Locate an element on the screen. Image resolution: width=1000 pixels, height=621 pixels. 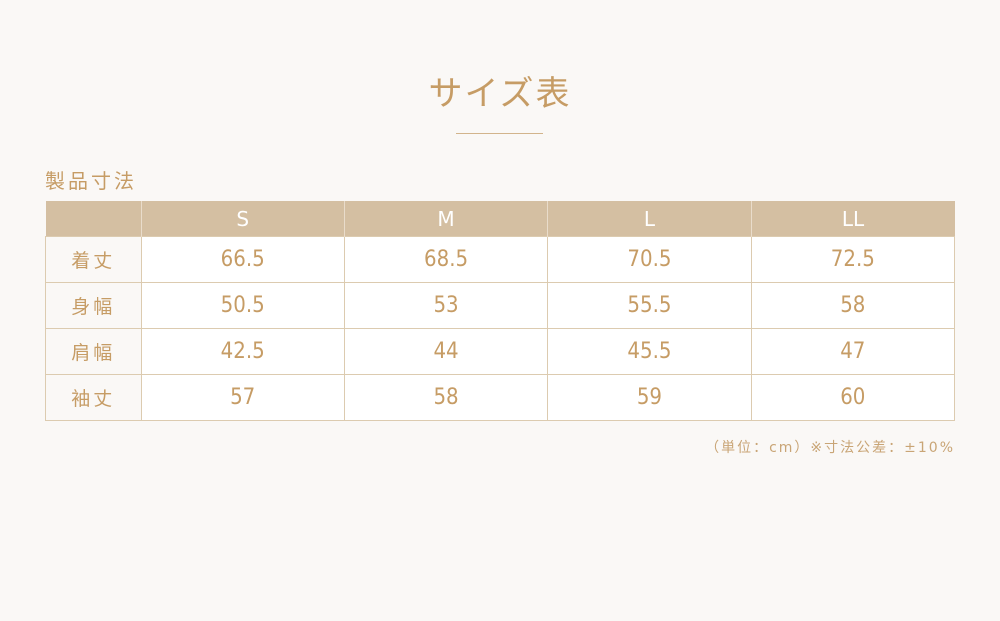
table-cell: 50.5 is located at coordinates (242, 305).